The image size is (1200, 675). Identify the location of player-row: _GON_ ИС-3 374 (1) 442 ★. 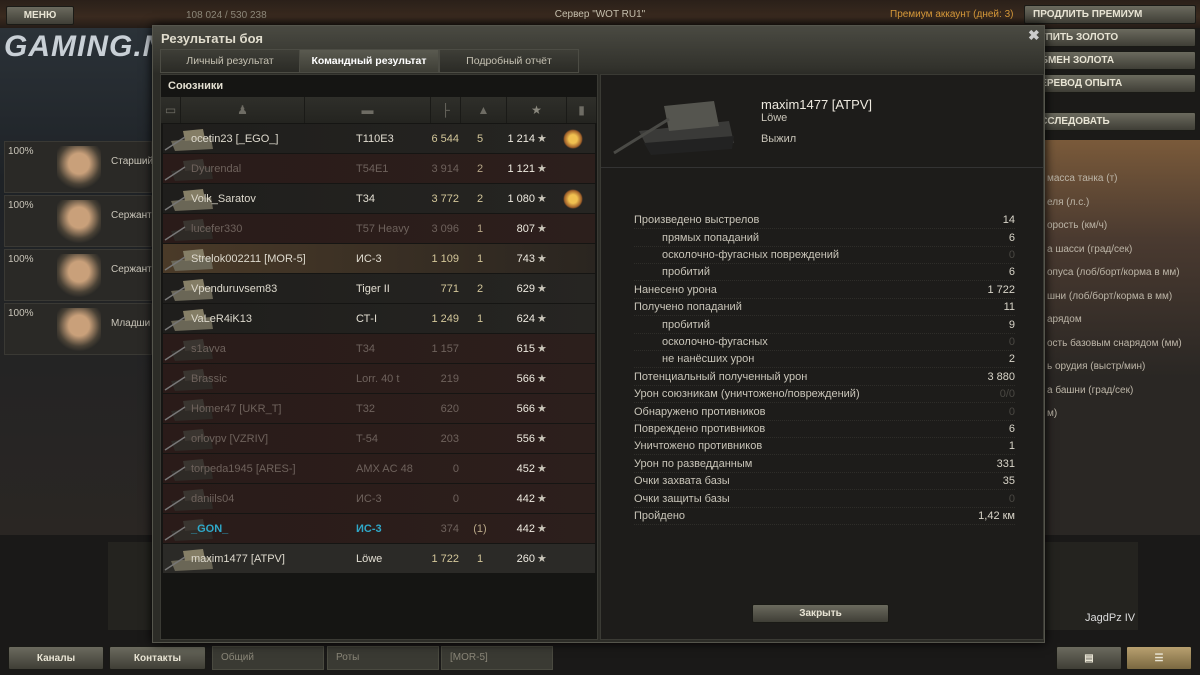
(379, 528).